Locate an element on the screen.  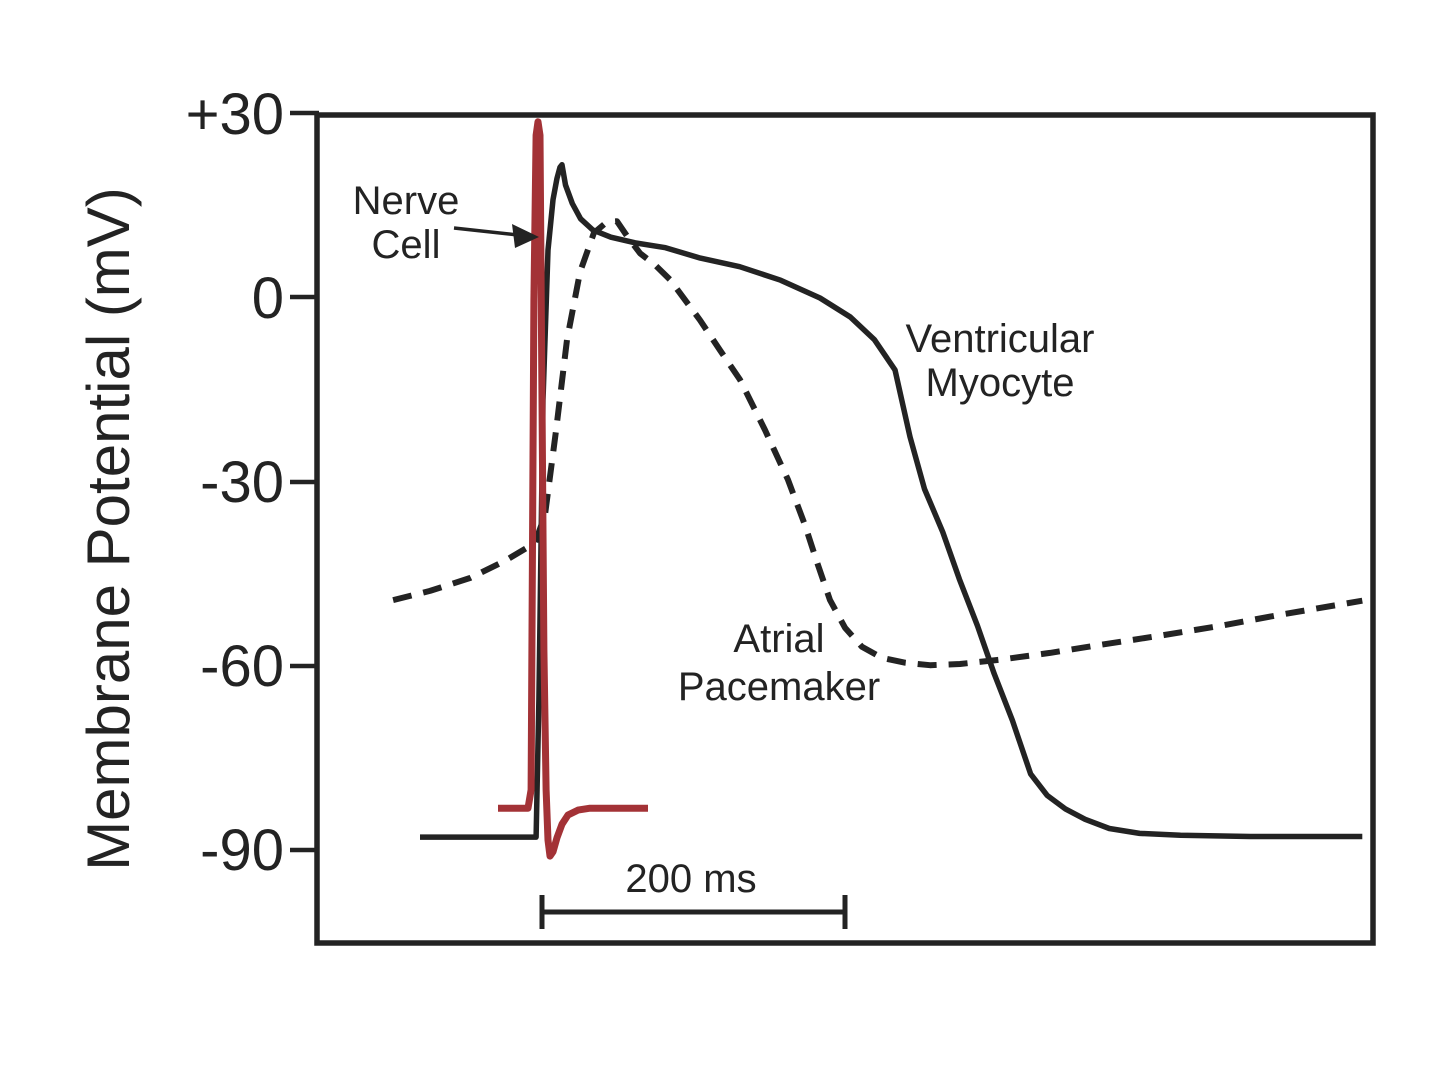
time-scale-bar: 200 ms is located at coordinates (693, 893).